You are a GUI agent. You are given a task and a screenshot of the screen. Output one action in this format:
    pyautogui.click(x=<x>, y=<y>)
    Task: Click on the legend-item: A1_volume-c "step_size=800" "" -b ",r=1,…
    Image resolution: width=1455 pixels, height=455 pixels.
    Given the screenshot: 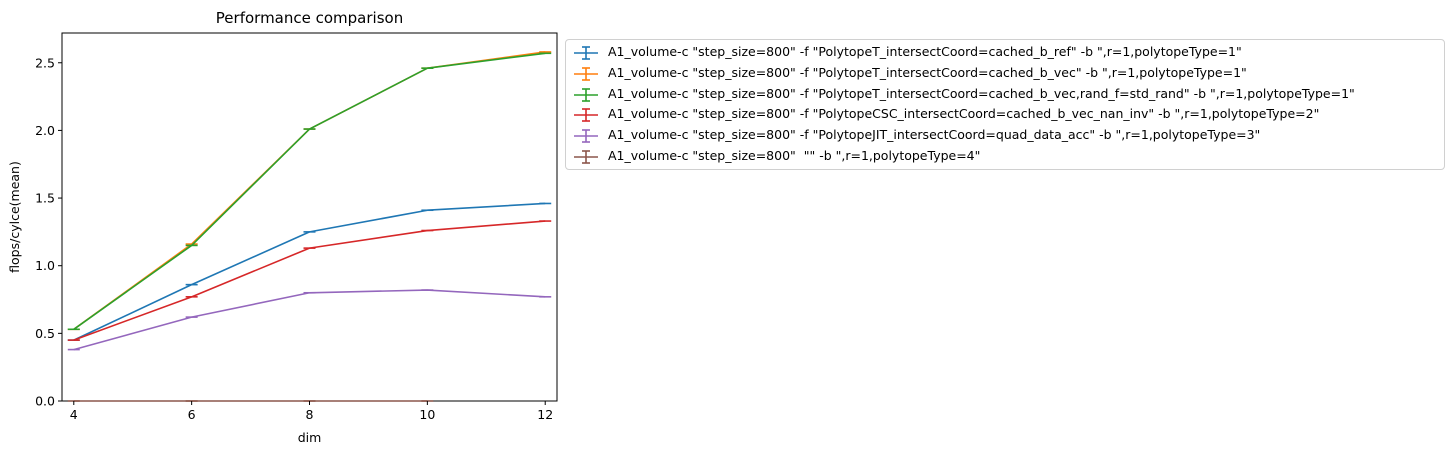 What is the action you would take?
    pyautogui.click(x=1006, y=156)
    